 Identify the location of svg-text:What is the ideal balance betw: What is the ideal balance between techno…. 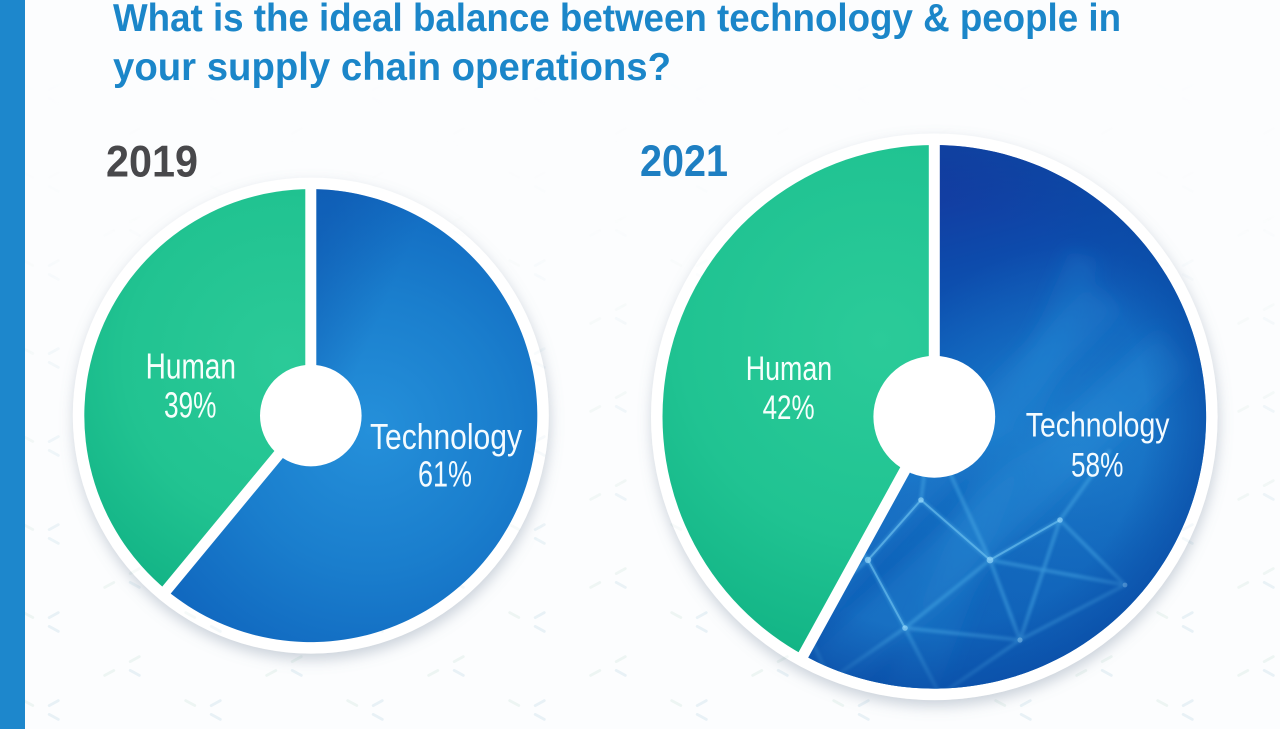
(617, 20).